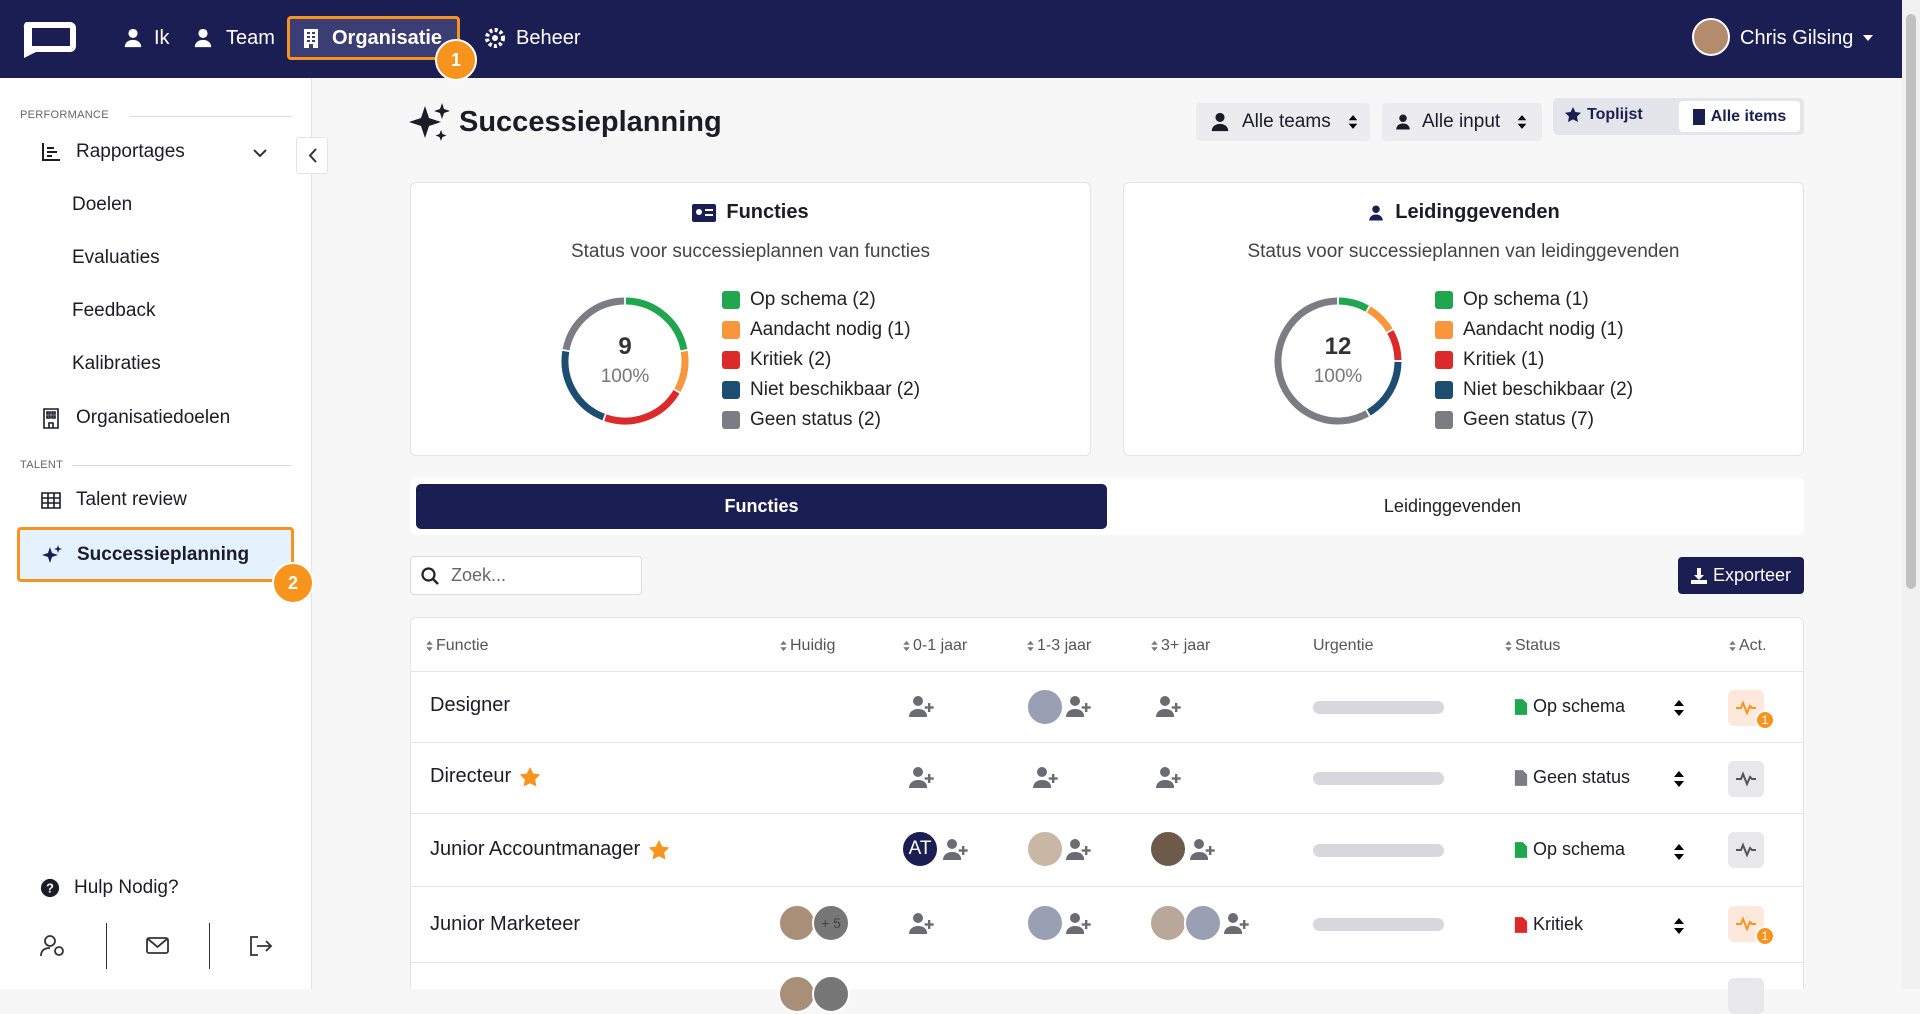 The width and height of the screenshot is (1920, 1014). What do you see at coordinates (430, 575) in the screenshot?
I see `search-icon` at bounding box center [430, 575].